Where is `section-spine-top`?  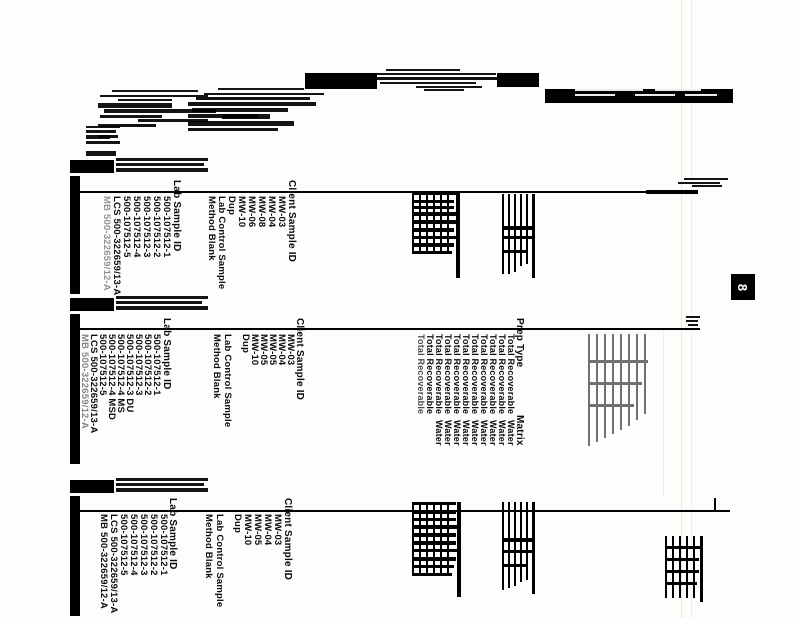 section-spine-top is located at coordinates (75, 235).